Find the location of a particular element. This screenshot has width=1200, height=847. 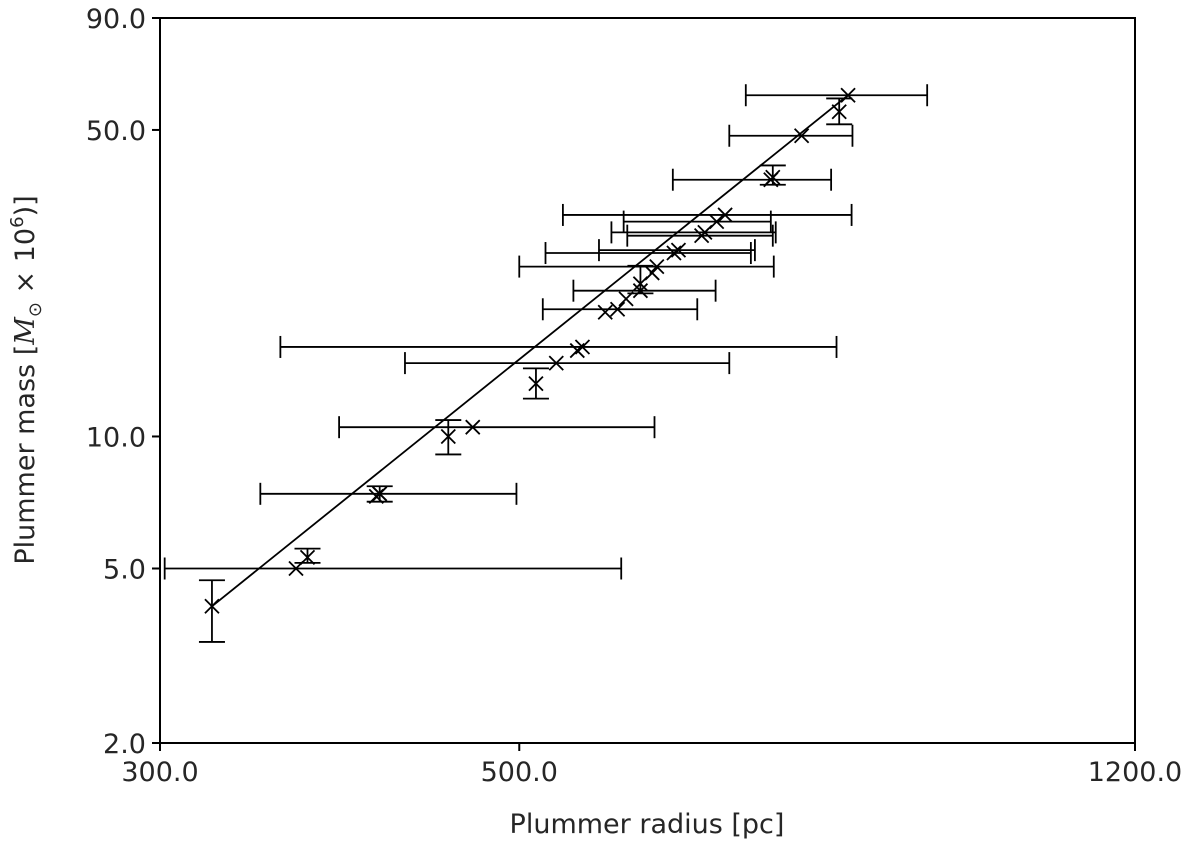

x-ticks: 300.0 500.0 1200.0 is located at coordinates (651, 765).